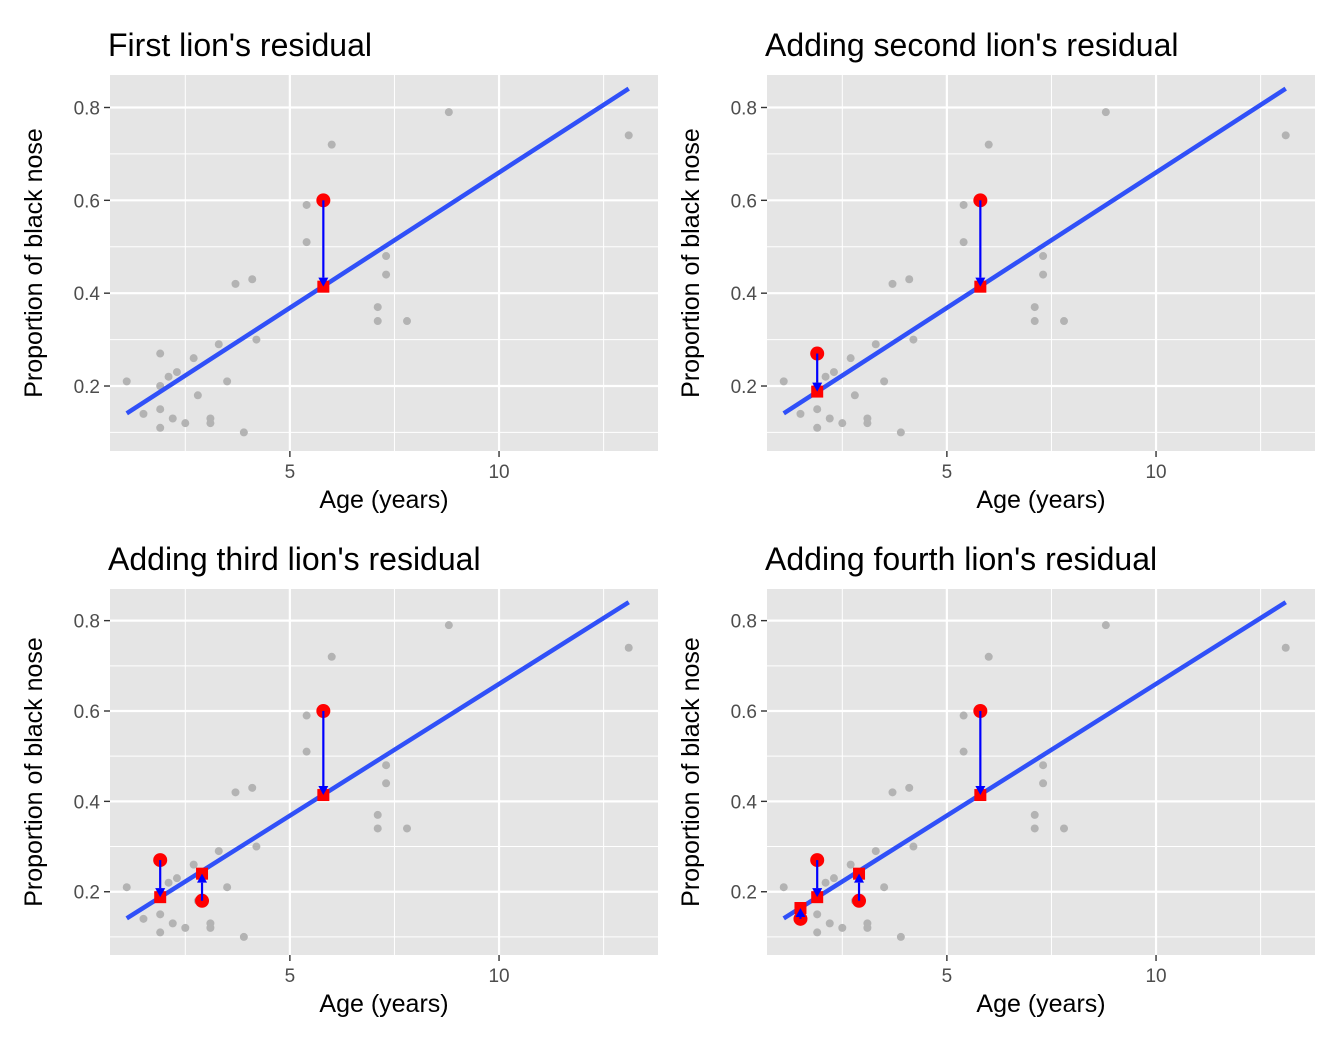 The image size is (1344, 1056). I want to click on gridlines, so click(1041, 772).